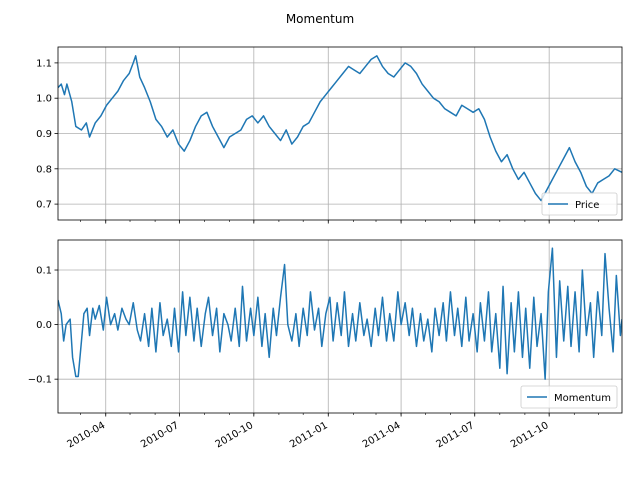 The image size is (640, 480). I want to click on y-tick-label: −0.1, so click(40, 380).